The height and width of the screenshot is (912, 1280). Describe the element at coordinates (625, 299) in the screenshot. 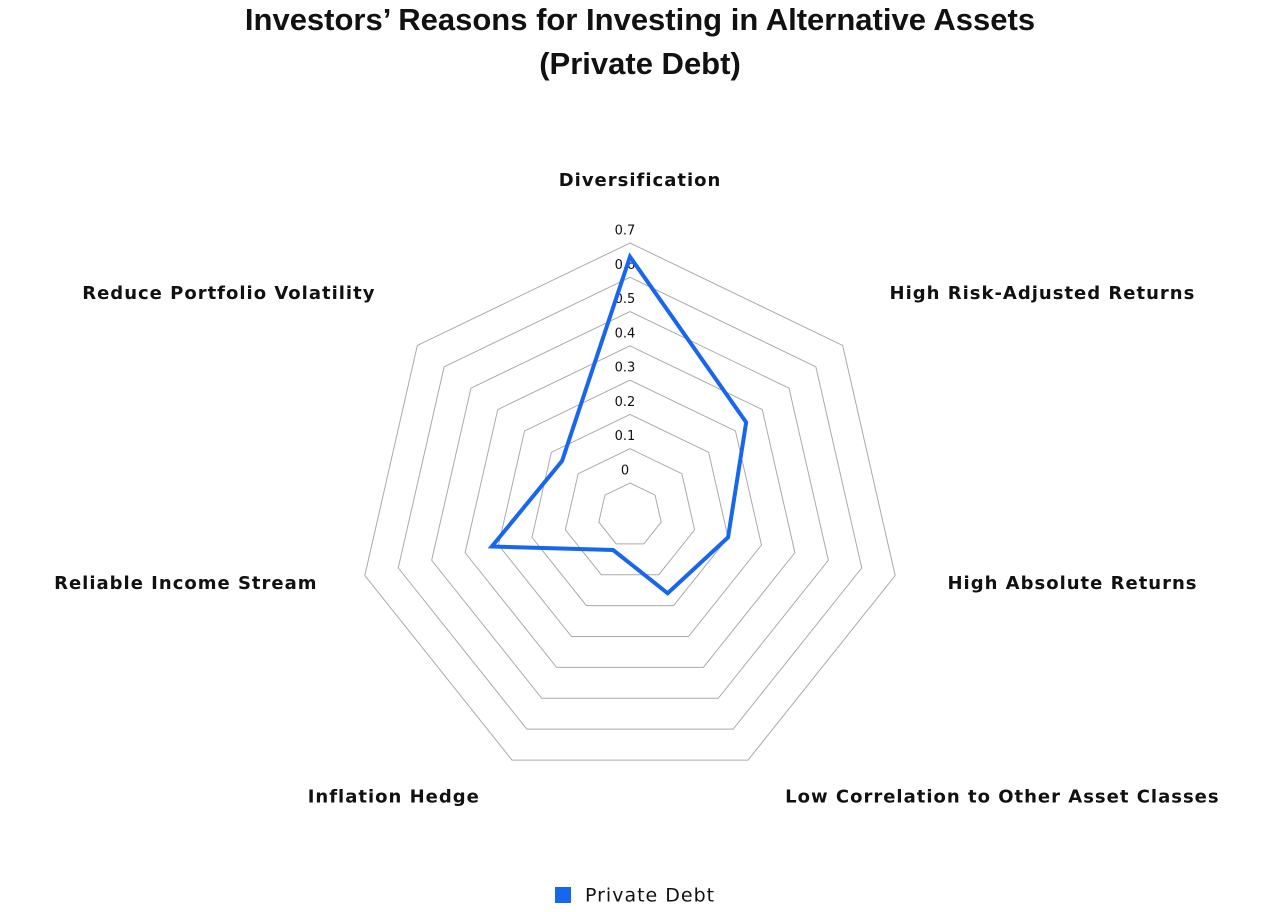

I see `tick-label: 0.5` at that location.